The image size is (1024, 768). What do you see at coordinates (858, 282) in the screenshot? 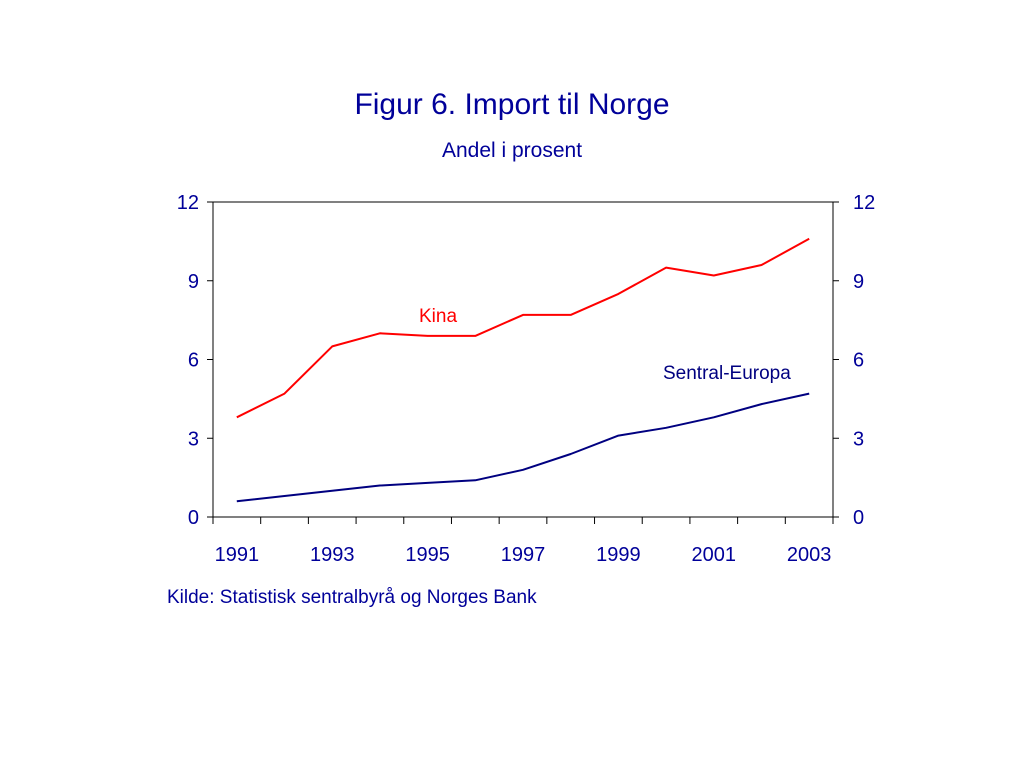
I see `y-tick-label-right: 9` at bounding box center [858, 282].